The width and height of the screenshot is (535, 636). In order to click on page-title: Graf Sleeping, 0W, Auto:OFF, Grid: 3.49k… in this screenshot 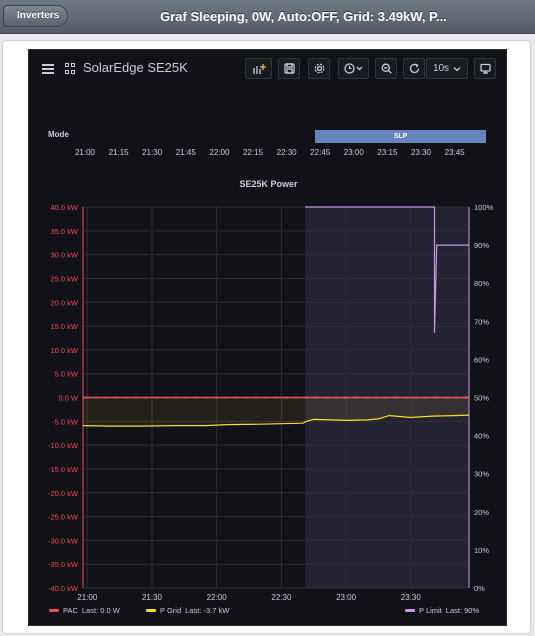, I will do `click(303, 16)`.